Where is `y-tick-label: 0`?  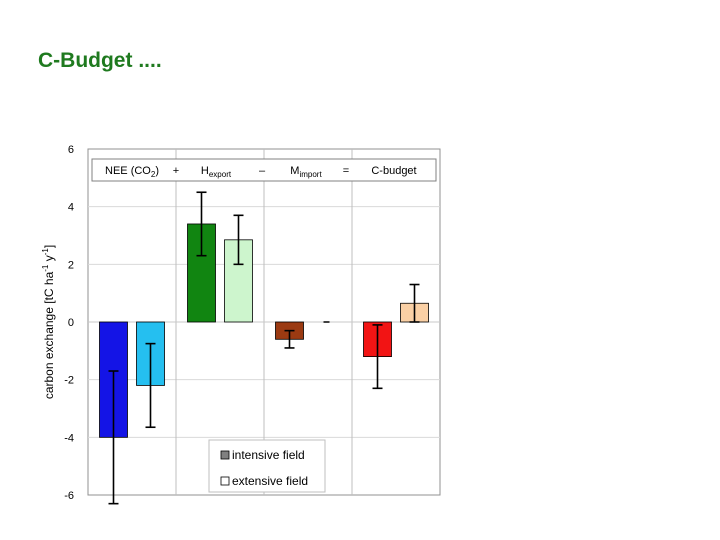 y-tick-label: 0 is located at coordinates (71, 323).